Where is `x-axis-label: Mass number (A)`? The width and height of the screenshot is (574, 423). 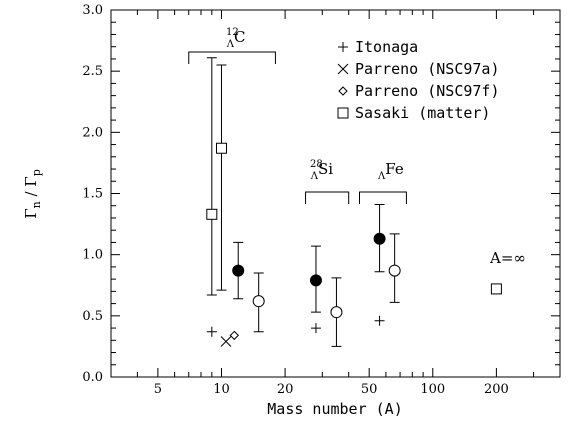 x-axis-label: Mass number (A) is located at coordinates (334, 409).